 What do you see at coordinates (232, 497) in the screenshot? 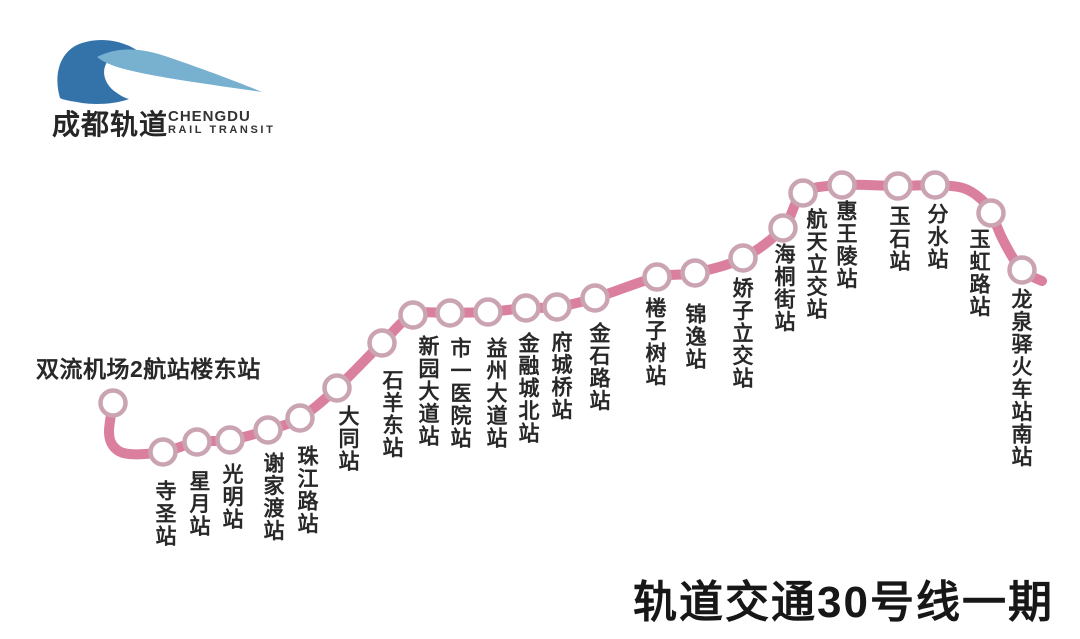
I see `station-label: 光明站` at bounding box center [232, 497].